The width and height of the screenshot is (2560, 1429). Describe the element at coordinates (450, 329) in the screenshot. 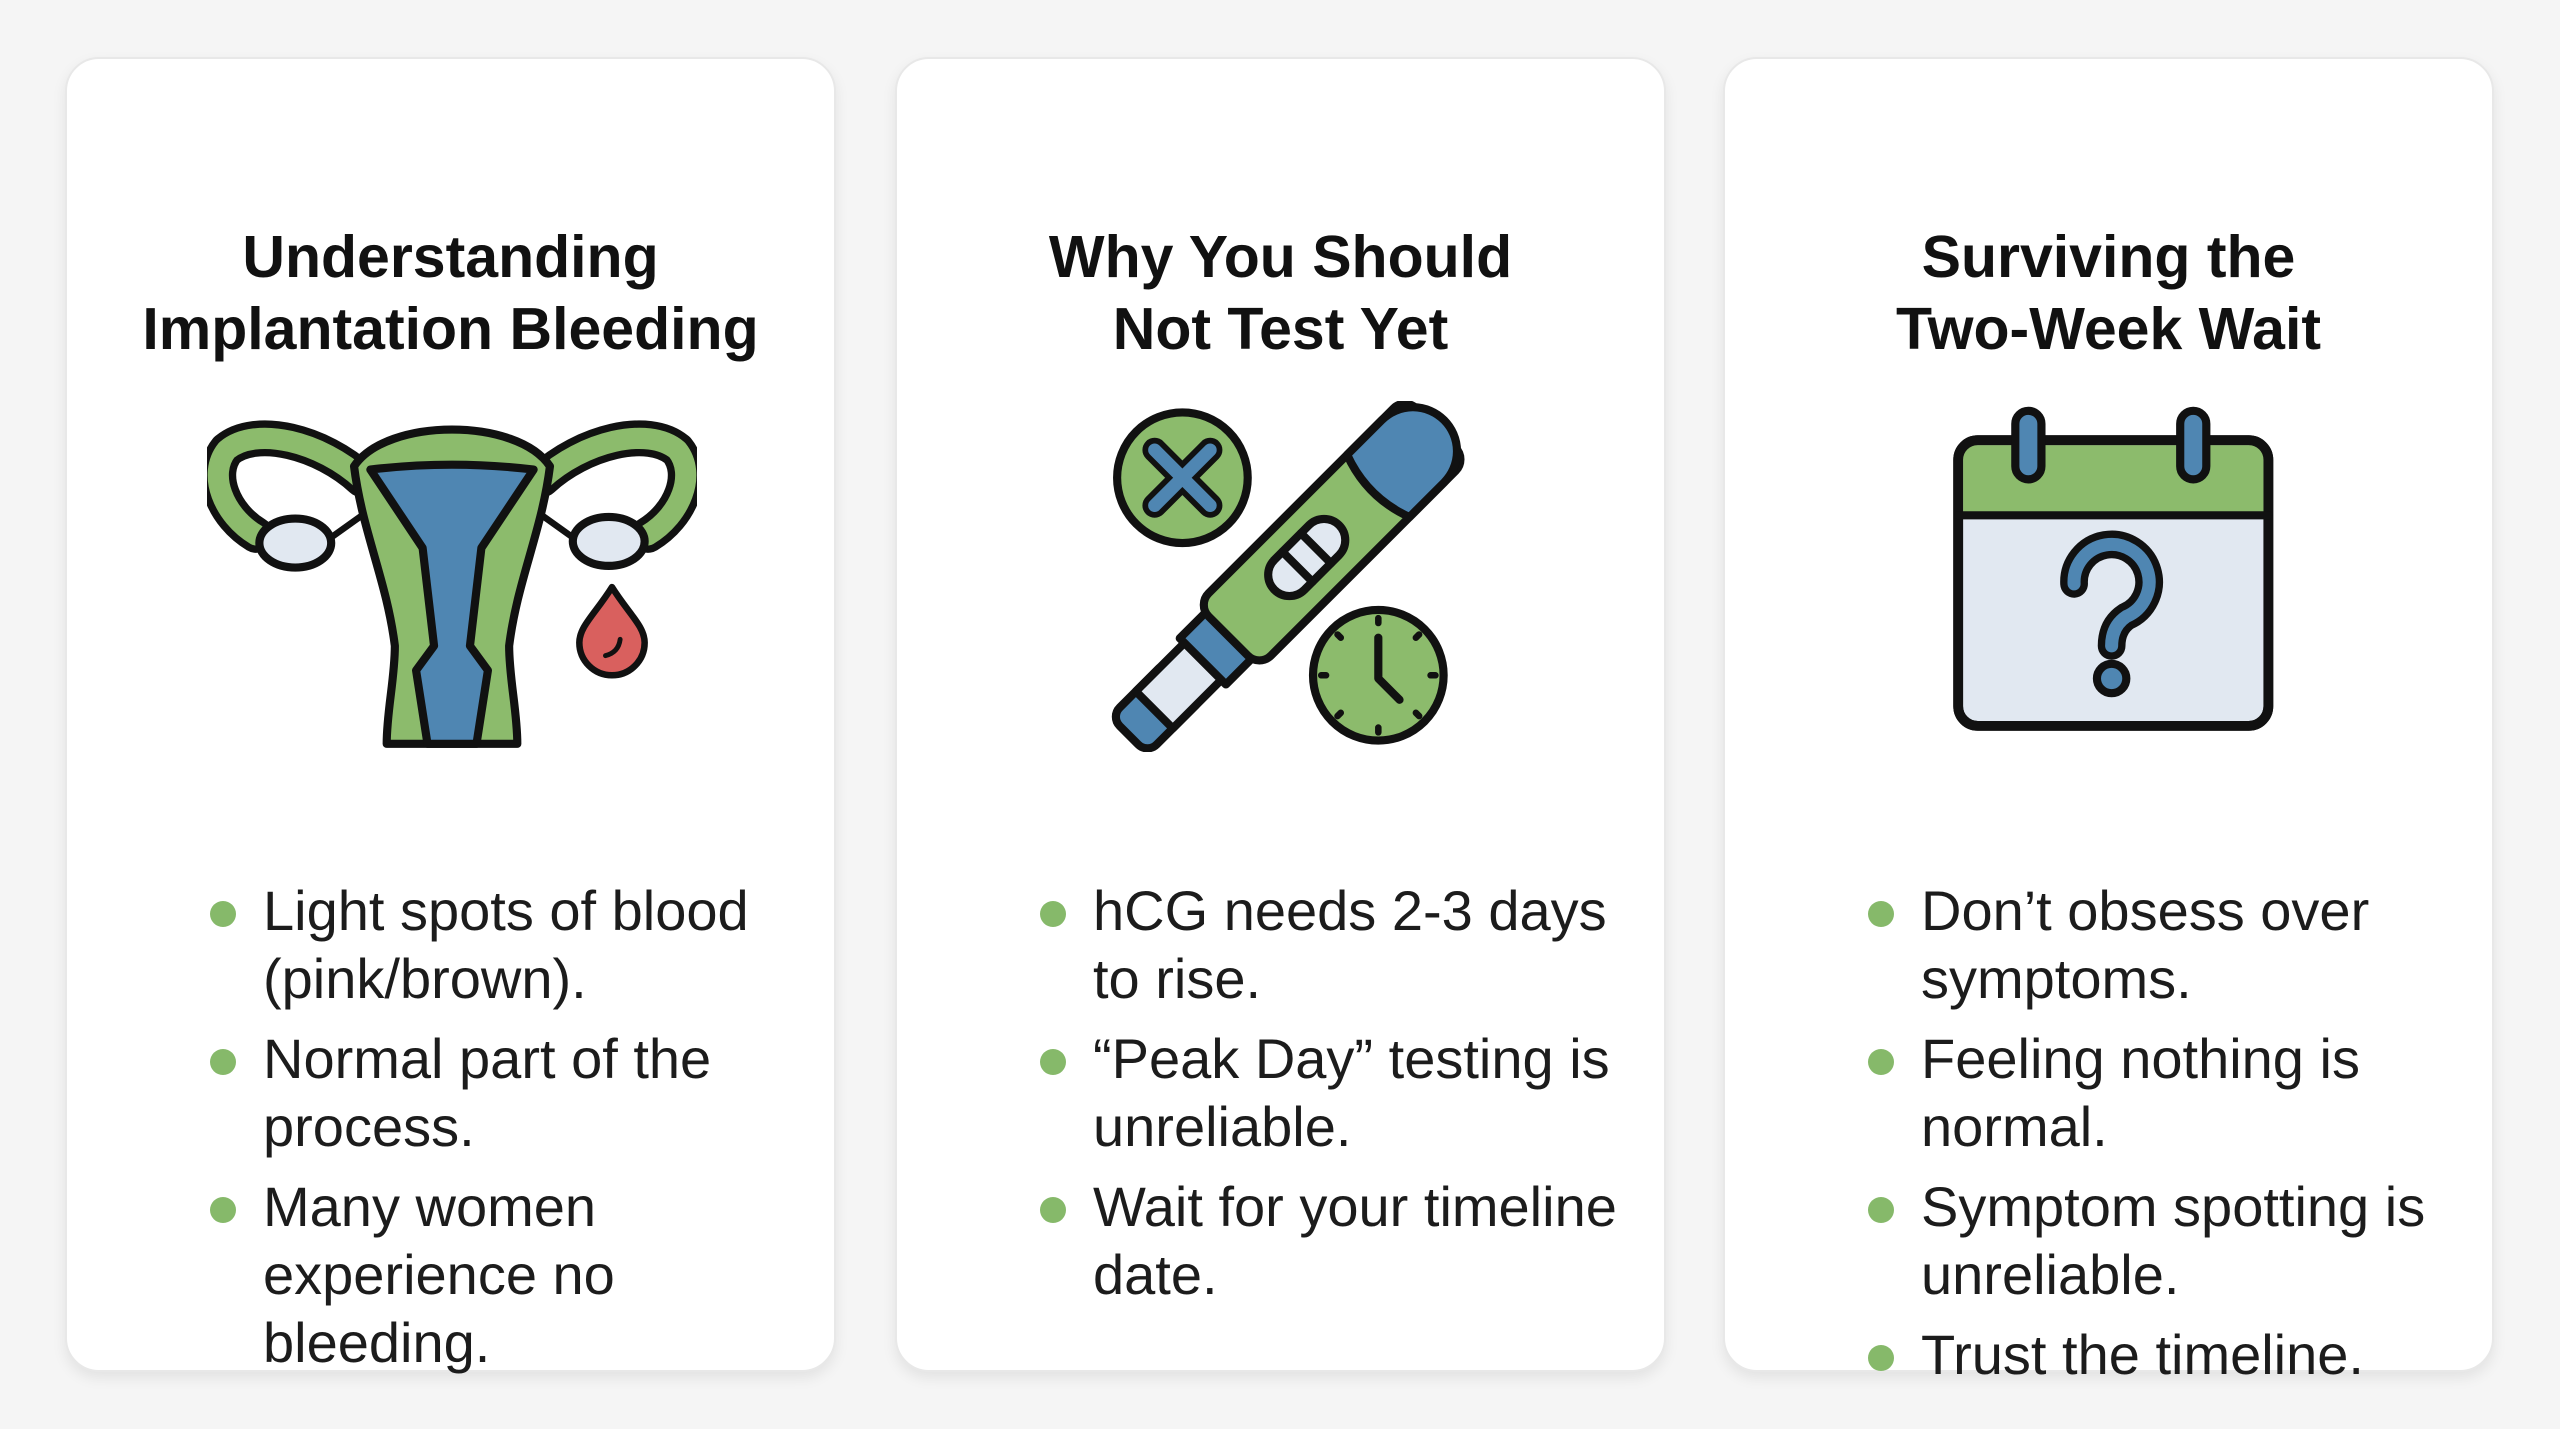

I see `title-line: Implantation Bleeding` at that location.